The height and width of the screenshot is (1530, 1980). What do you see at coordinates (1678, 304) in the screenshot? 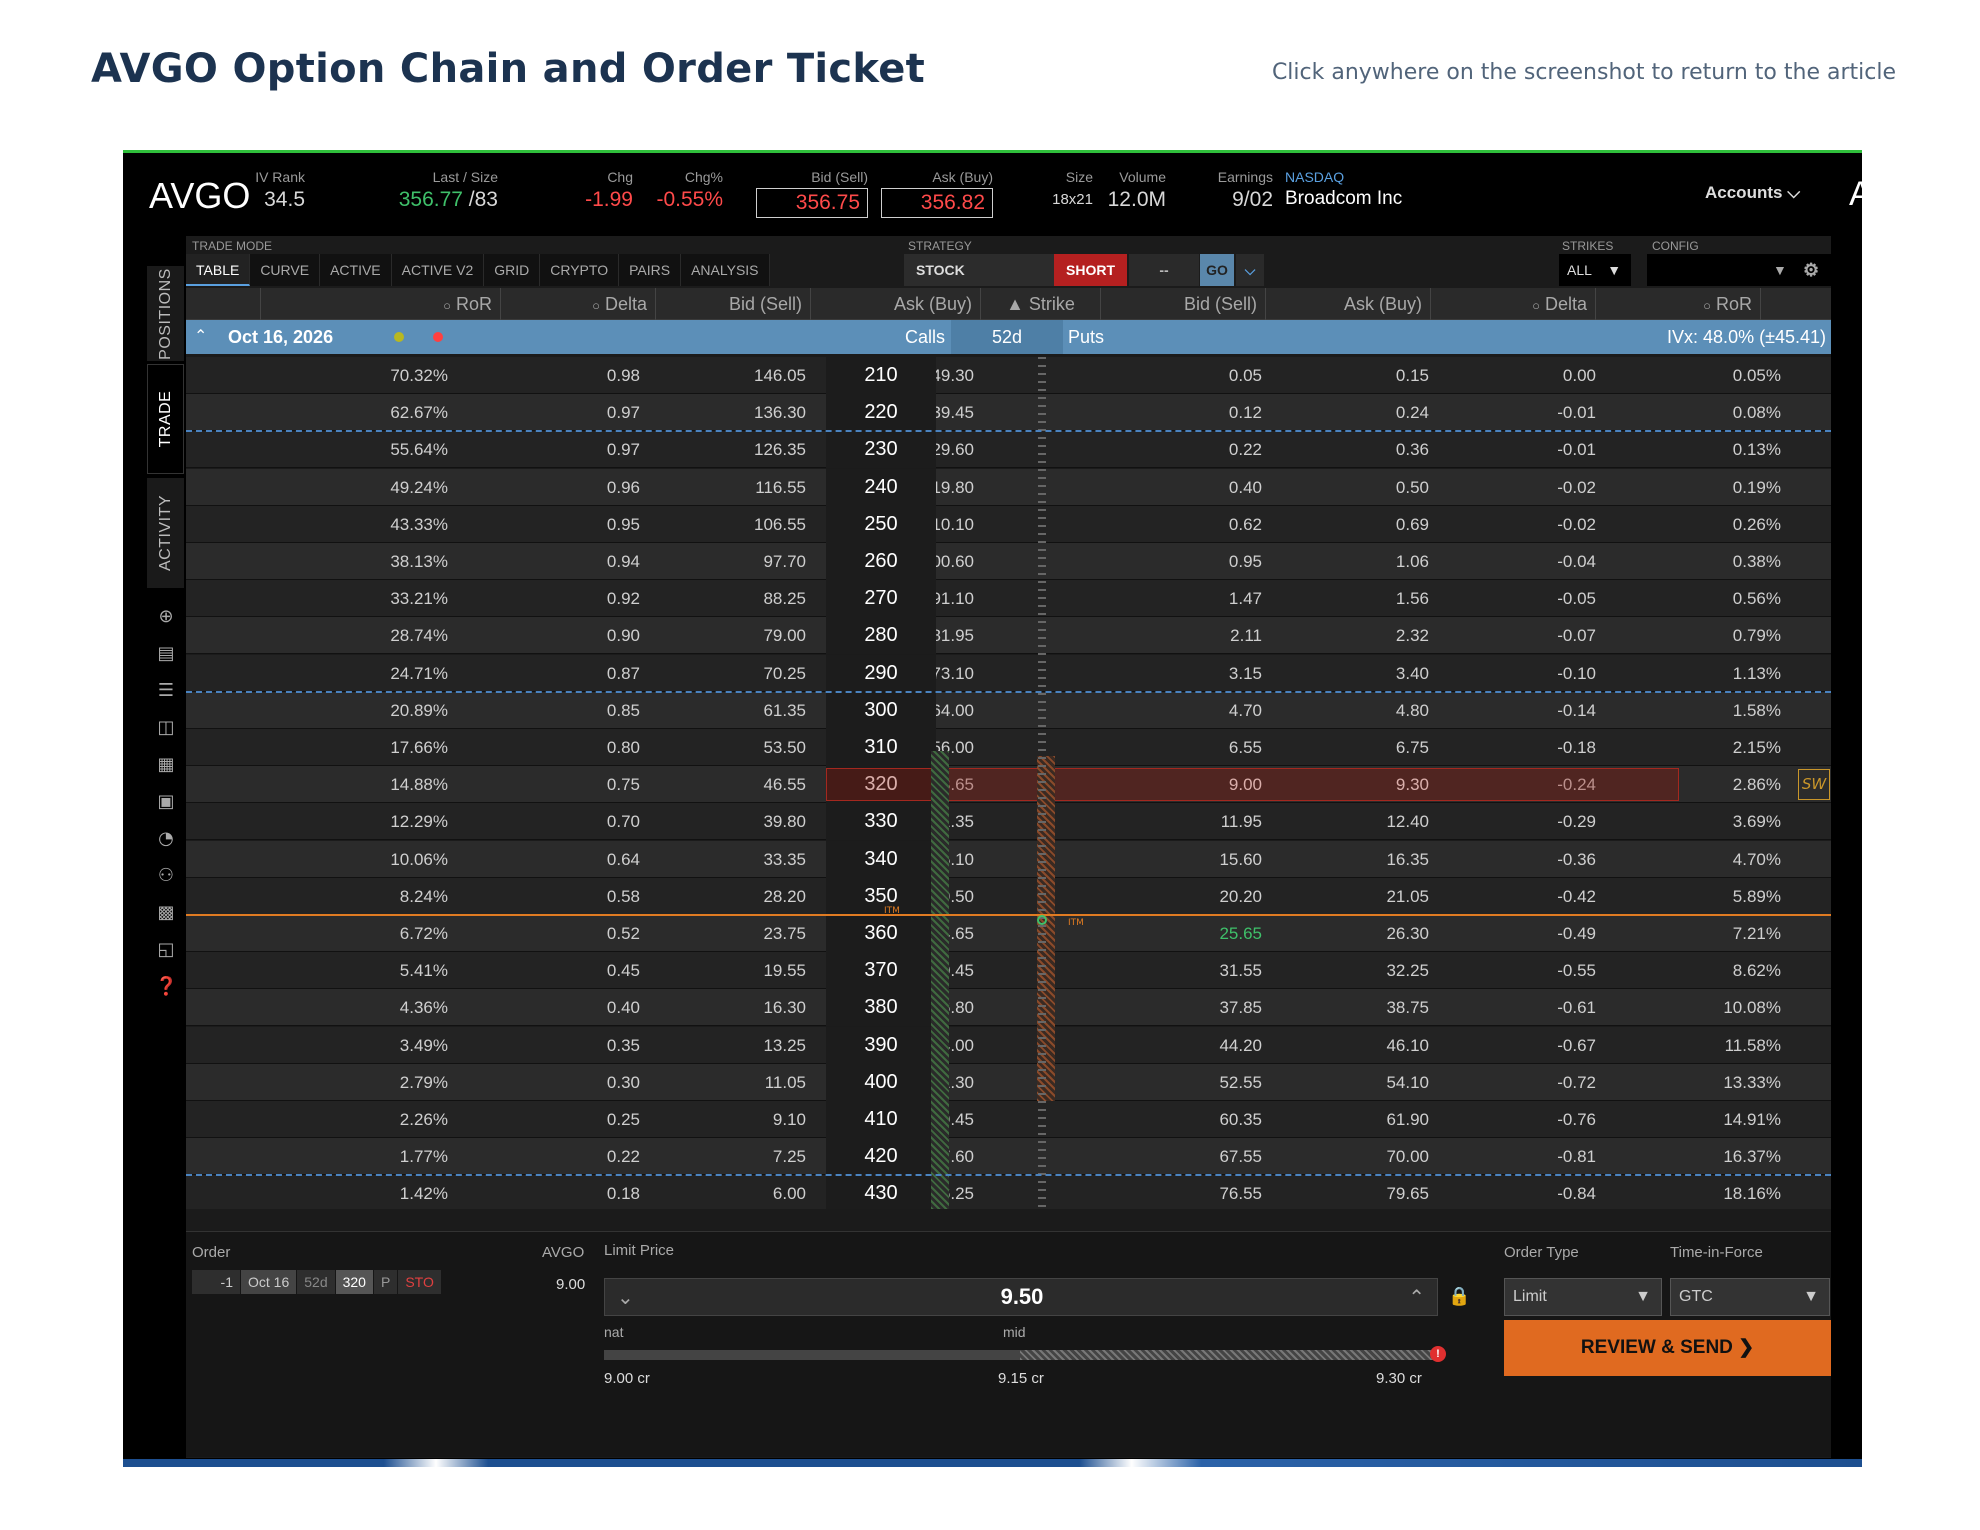
I see `col-put-ror: ○ RoR` at bounding box center [1678, 304].